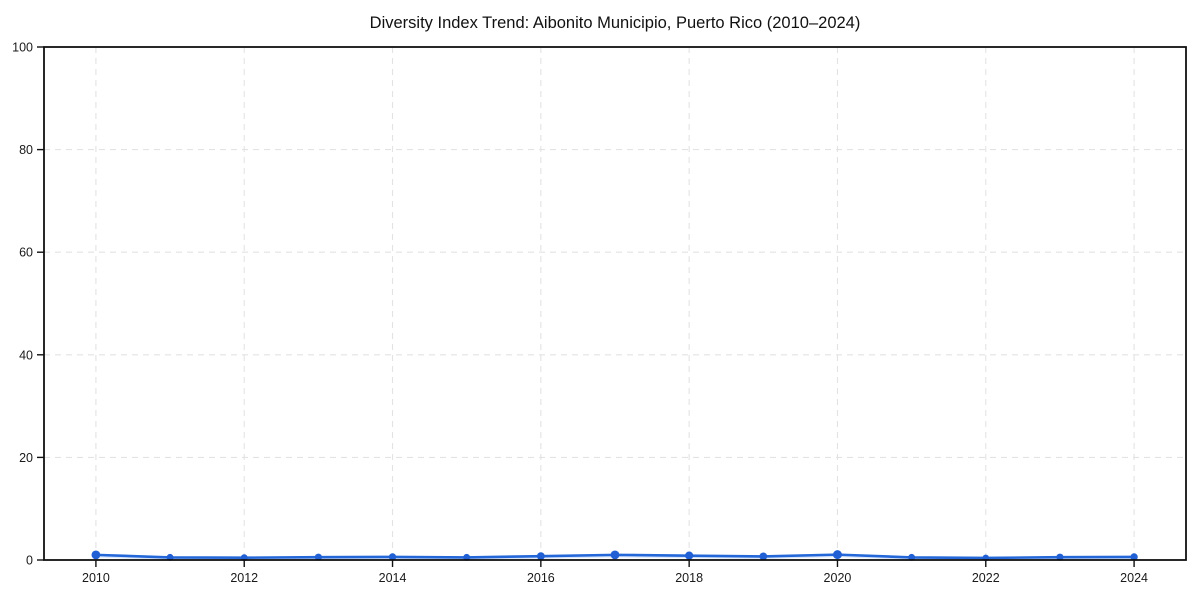 The height and width of the screenshot is (600, 1200). What do you see at coordinates (244, 578) in the screenshot?
I see `x-tick-label: 2012` at bounding box center [244, 578].